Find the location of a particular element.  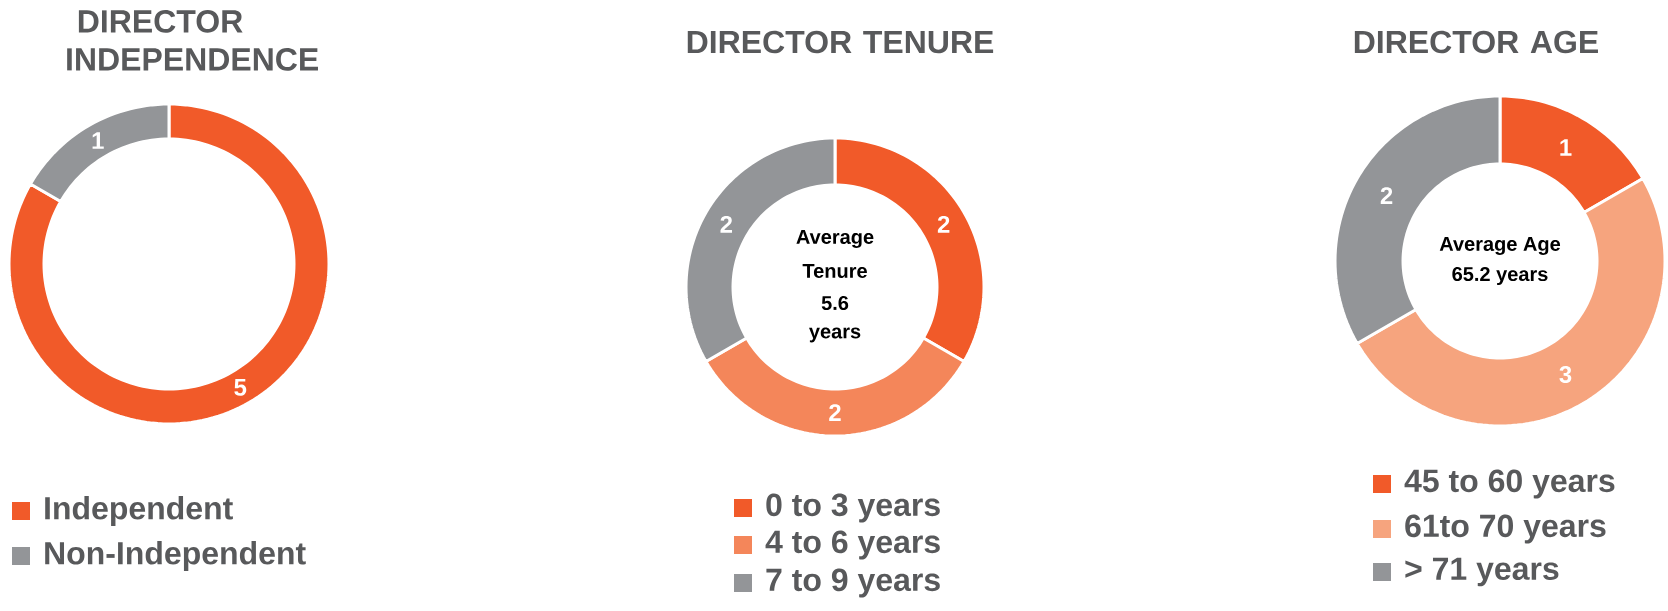

chart-title: DIRECTOR TENURE is located at coordinates (840, 42).